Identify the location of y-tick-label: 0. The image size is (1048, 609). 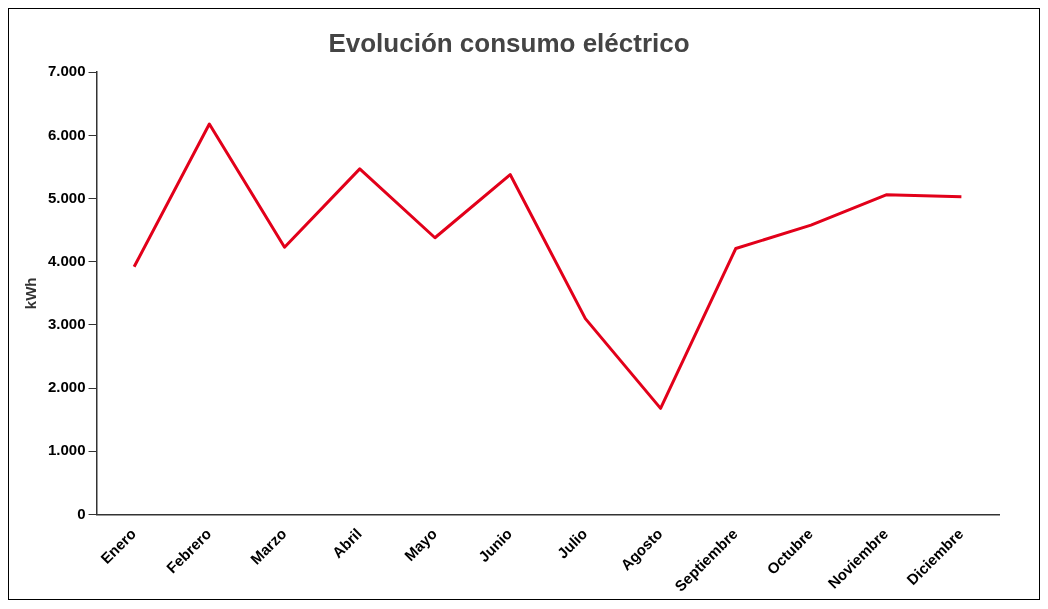
(81, 513).